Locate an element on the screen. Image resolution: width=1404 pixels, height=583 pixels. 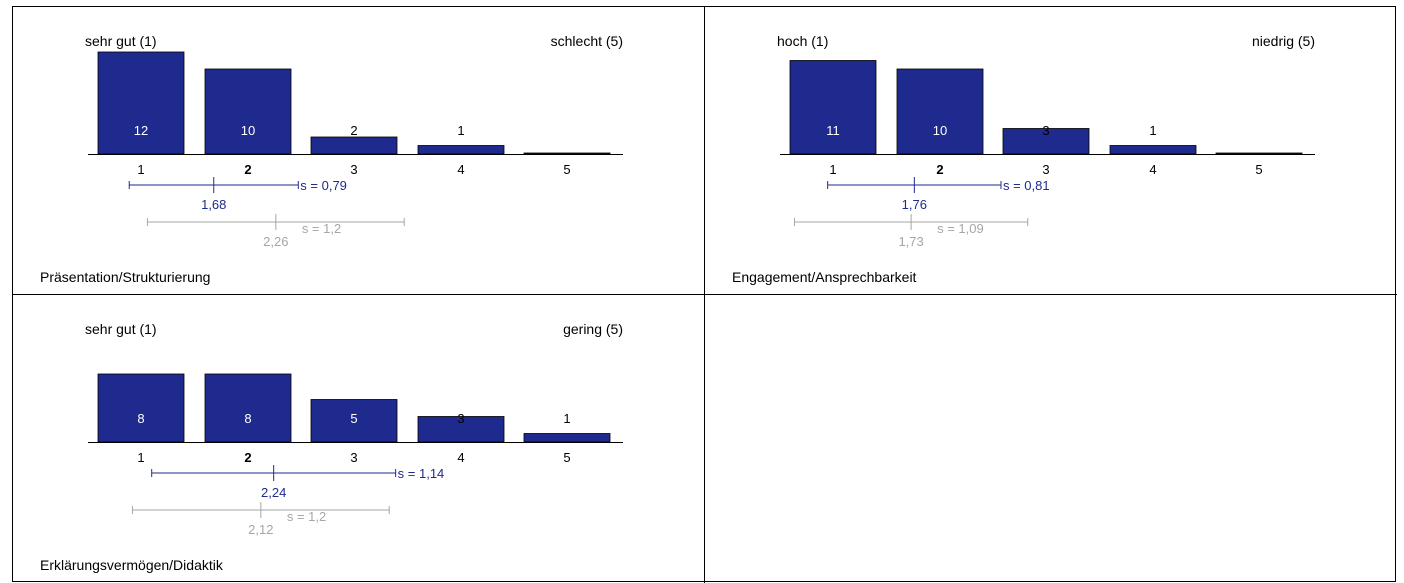
grid-divider-vertical is located at coordinates (704, 295).